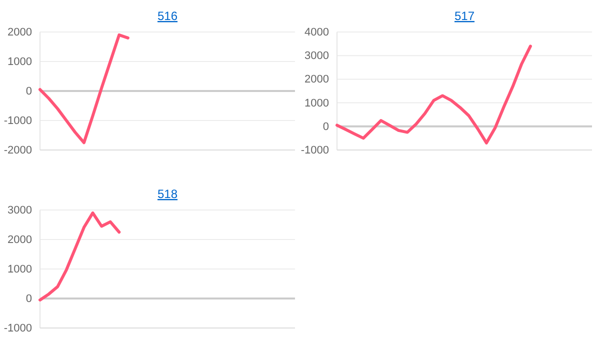  What do you see at coordinates (316, 32) in the screenshot?
I see `y-tick-label: 4000` at bounding box center [316, 32].